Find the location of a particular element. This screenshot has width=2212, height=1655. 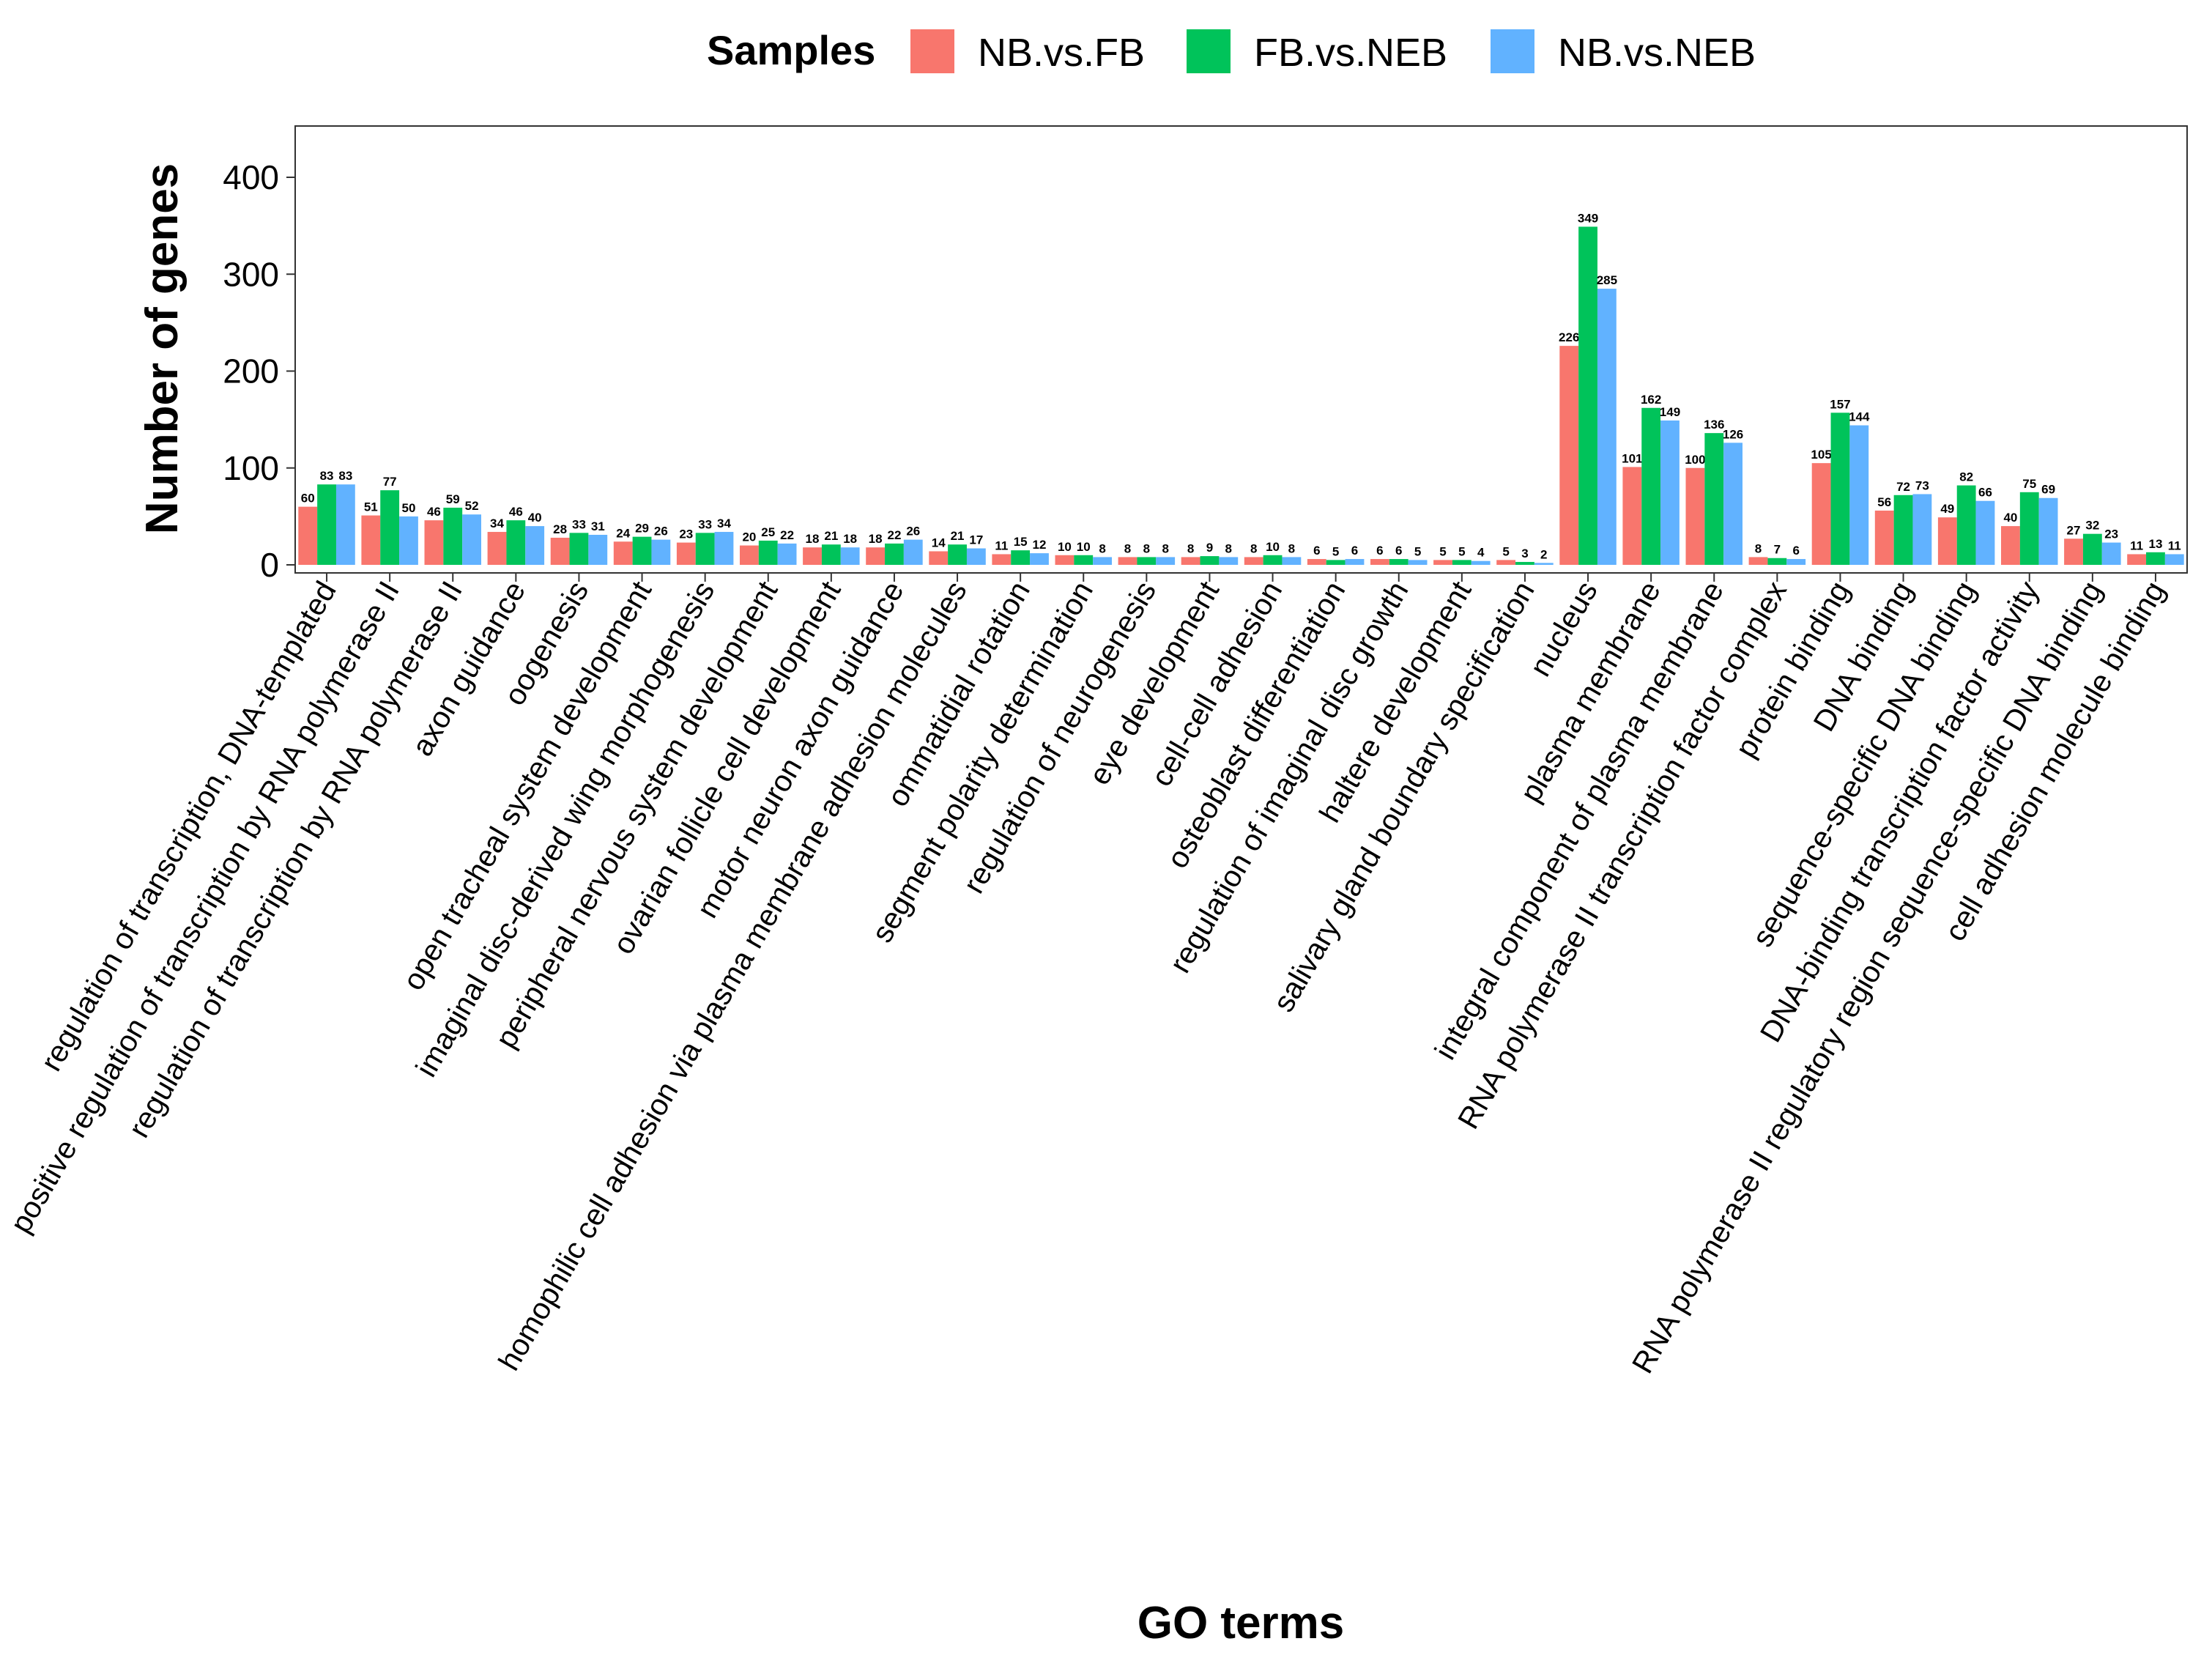

data-label: 75 is located at coordinates (2029, 484).